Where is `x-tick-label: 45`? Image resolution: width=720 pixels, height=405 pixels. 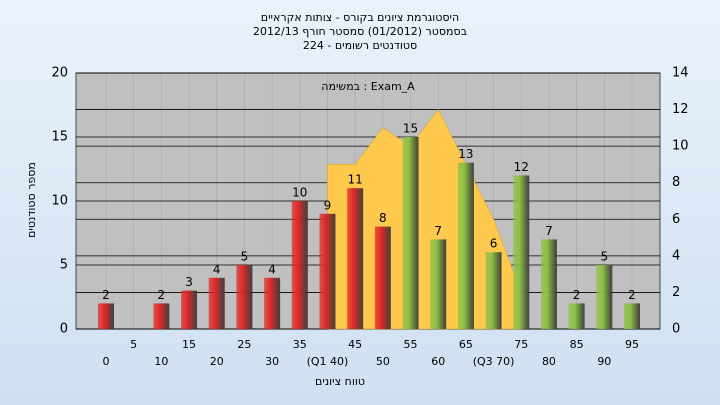
x-tick-label: 45 is located at coordinates (355, 344).